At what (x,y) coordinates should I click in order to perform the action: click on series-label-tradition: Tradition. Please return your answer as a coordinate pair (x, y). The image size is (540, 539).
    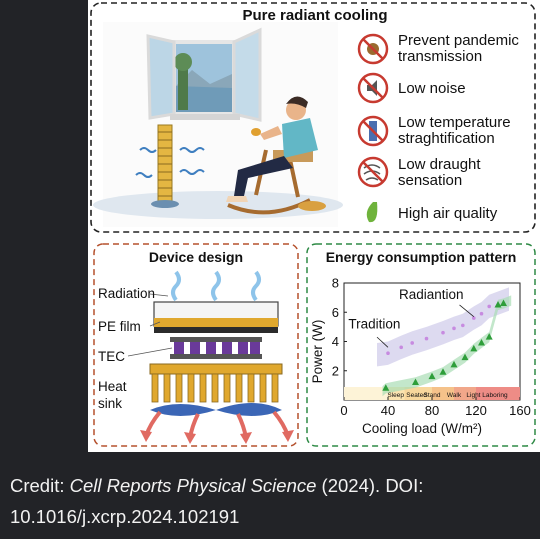
    Looking at the image, I should click on (374, 323).